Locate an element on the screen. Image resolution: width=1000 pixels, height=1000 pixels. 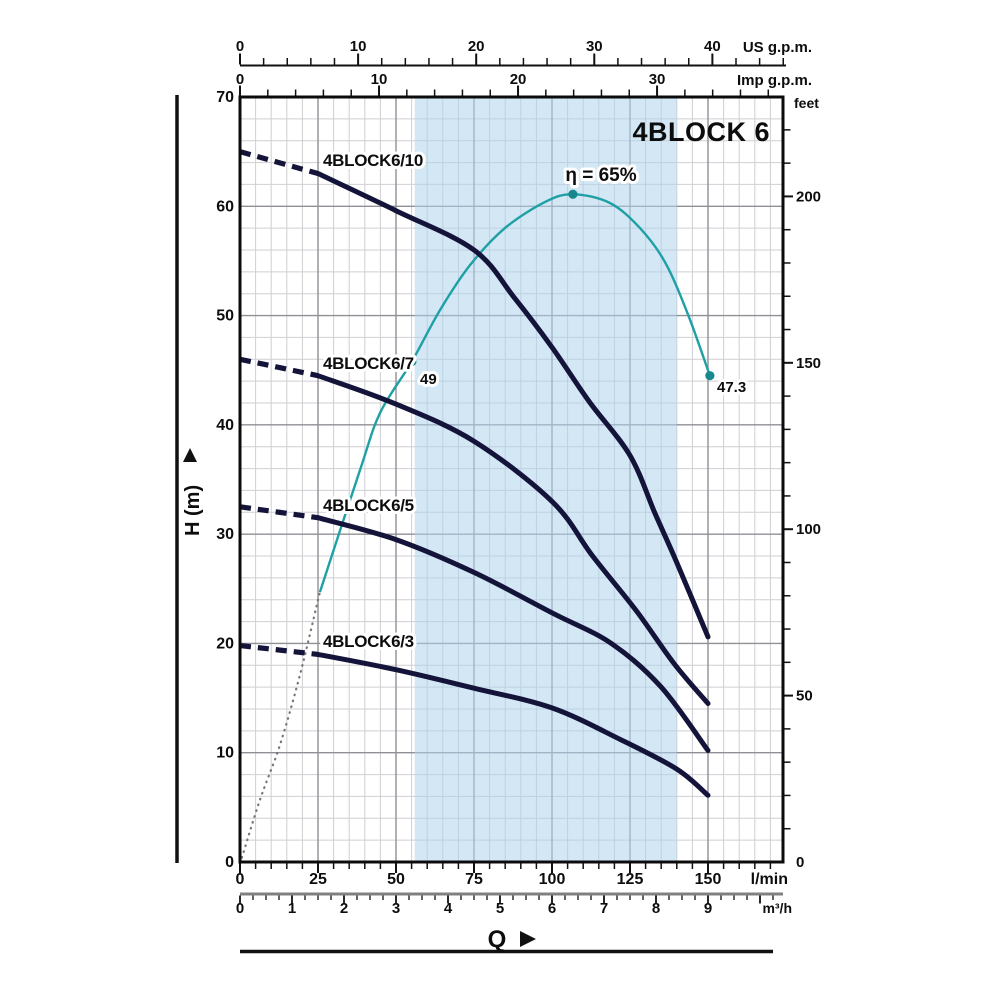
axis-tick-label: 4 is located at coordinates (448, 908).